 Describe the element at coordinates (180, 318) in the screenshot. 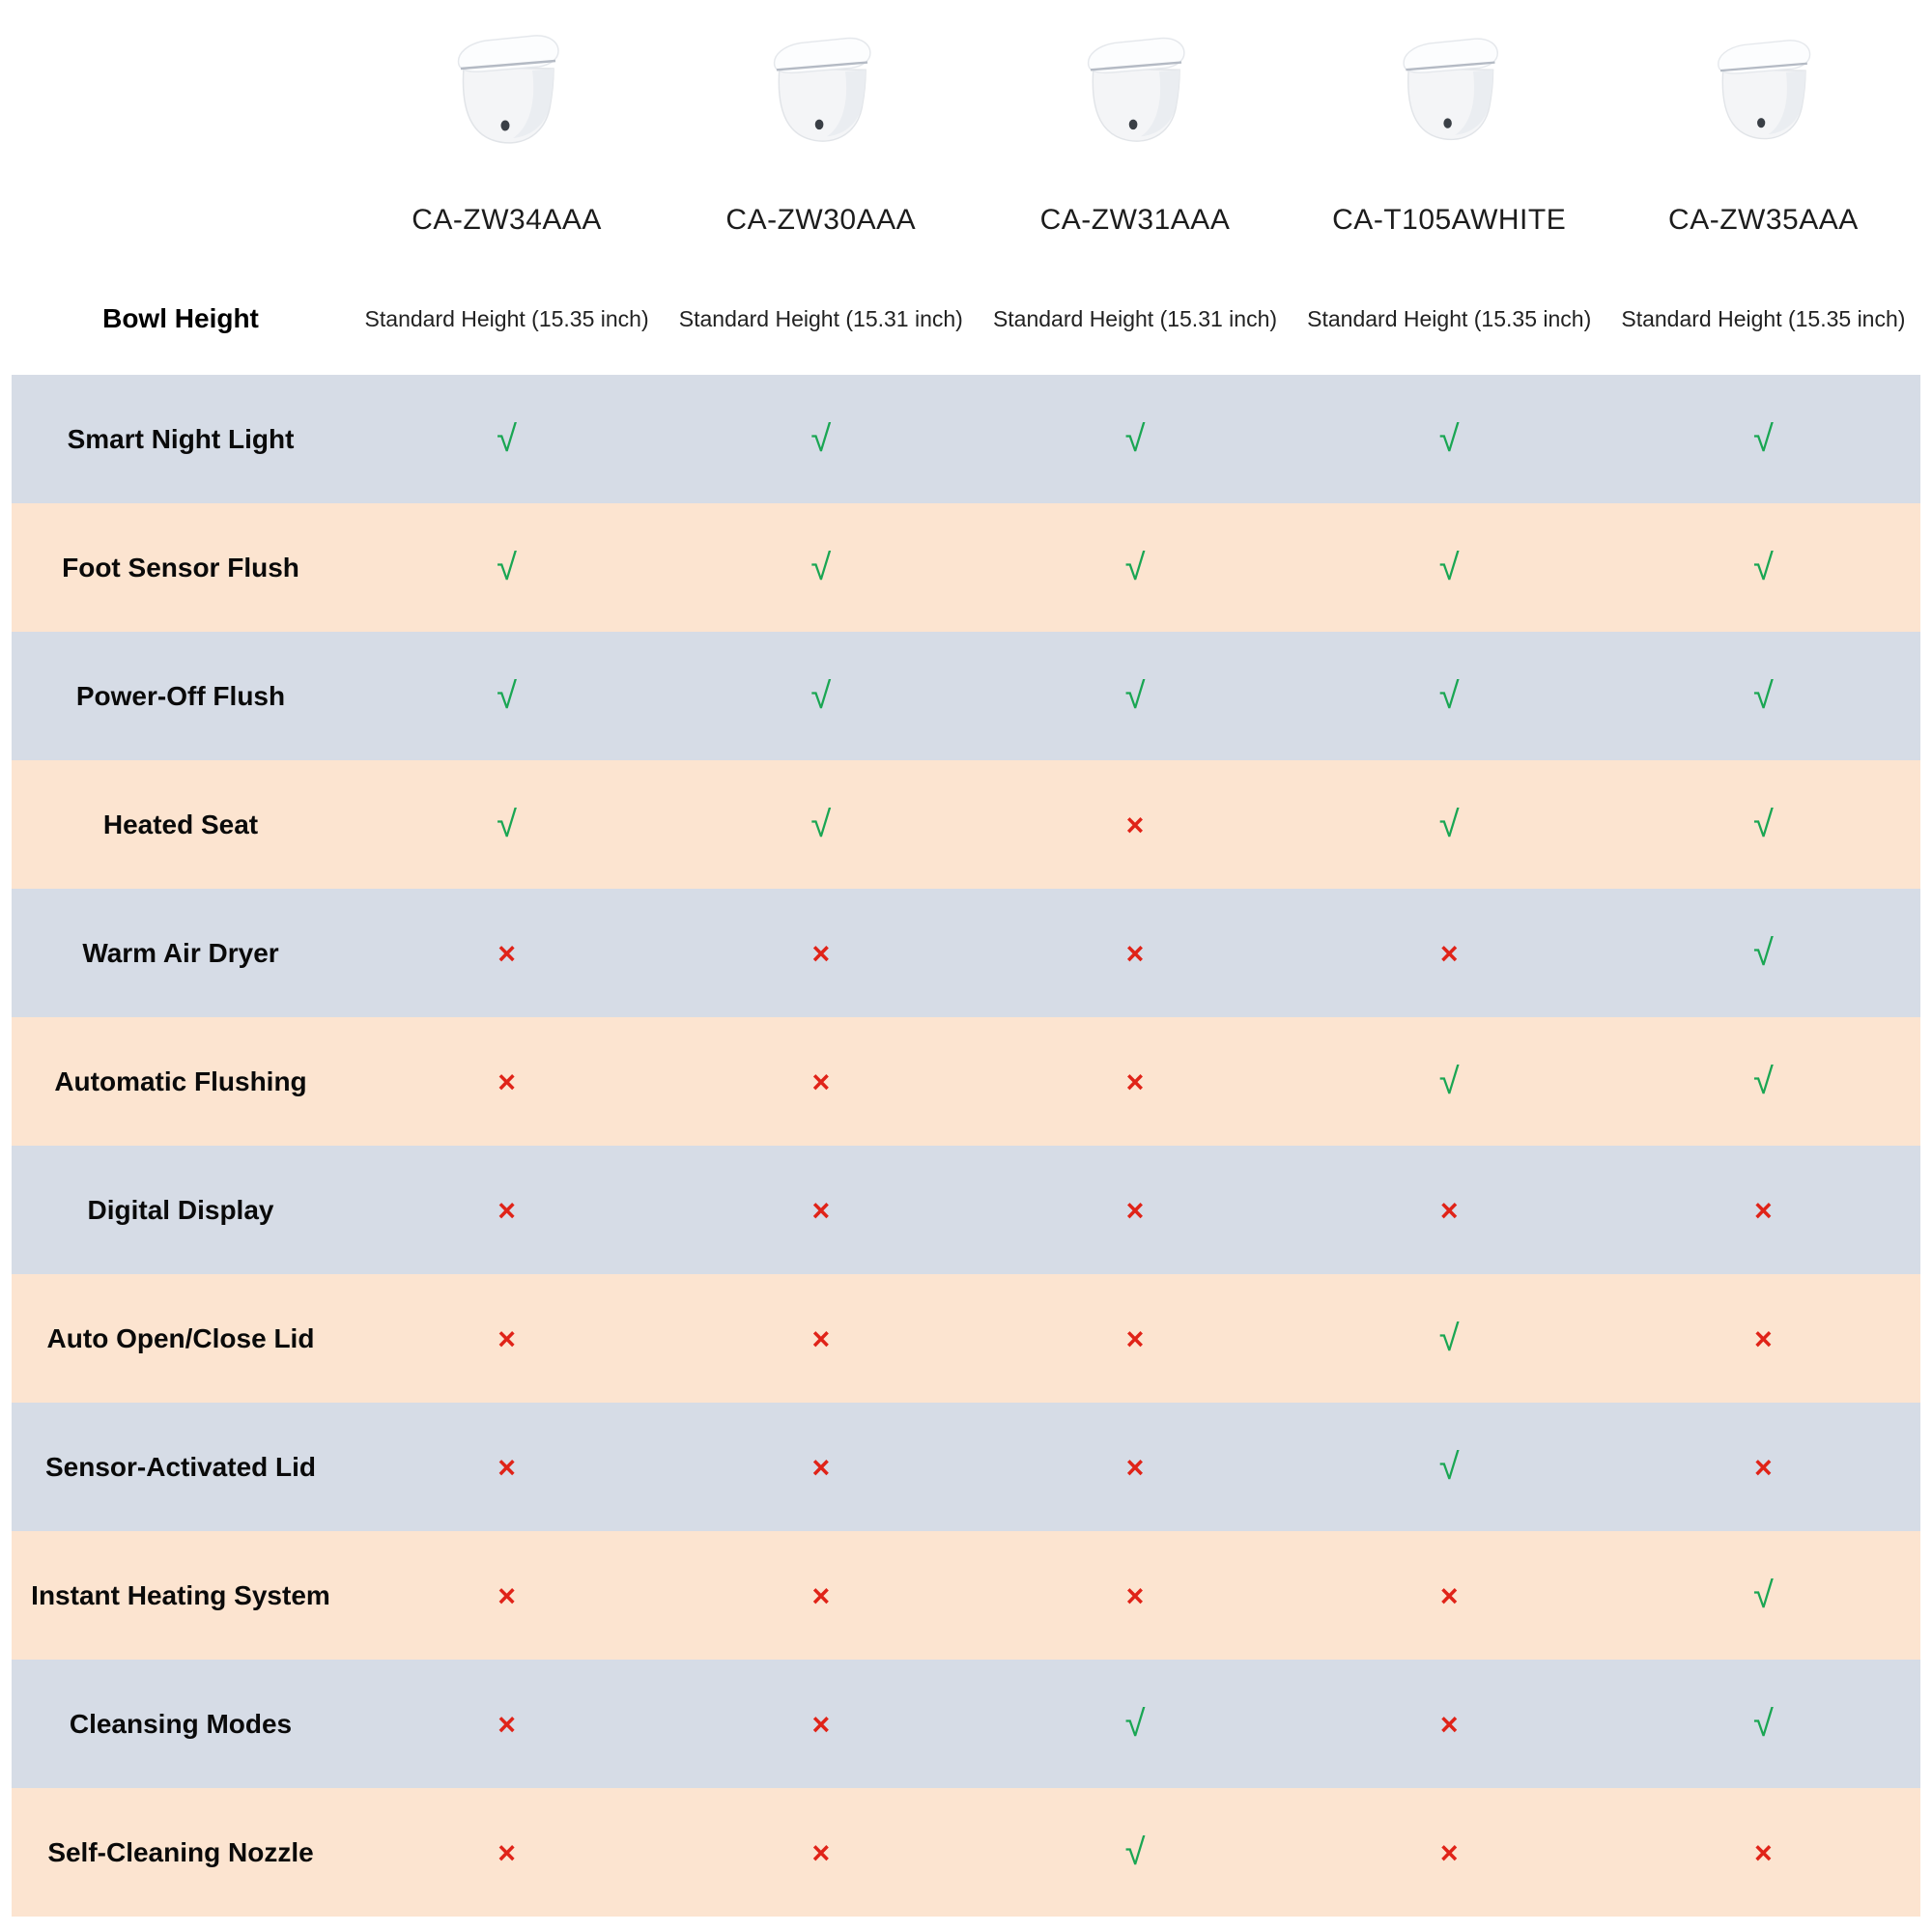

I see `bowl-height-label: Bowl Height` at that location.